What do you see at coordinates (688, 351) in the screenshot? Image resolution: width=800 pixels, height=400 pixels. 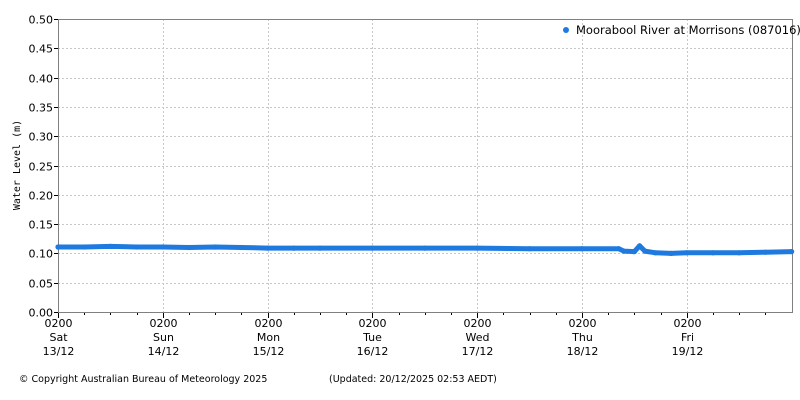 I see `x-tick-label: 19/12` at bounding box center [688, 351].